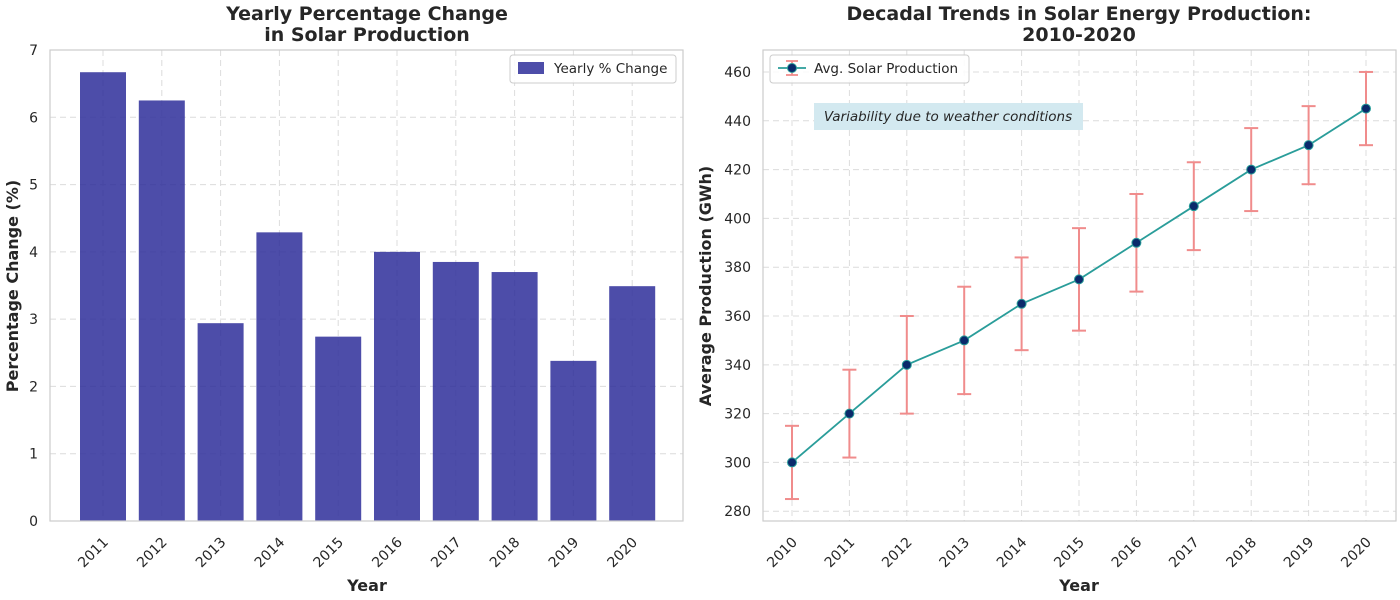 This screenshot has width=1400, height=600. What do you see at coordinates (705, 286) in the screenshot?
I see `line-chart-y-axis-label: Average Production (GWh)` at bounding box center [705, 286].